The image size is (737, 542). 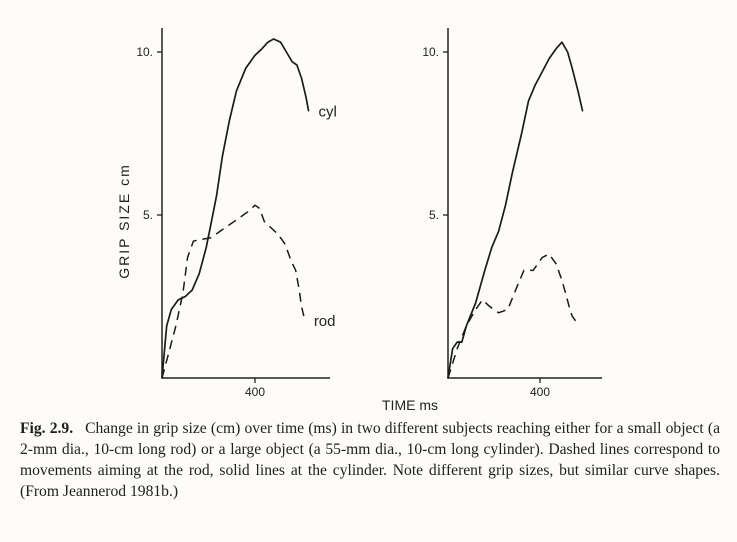 What do you see at coordinates (515, 210) in the screenshot?
I see `right-series-solid-line` at bounding box center [515, 210].